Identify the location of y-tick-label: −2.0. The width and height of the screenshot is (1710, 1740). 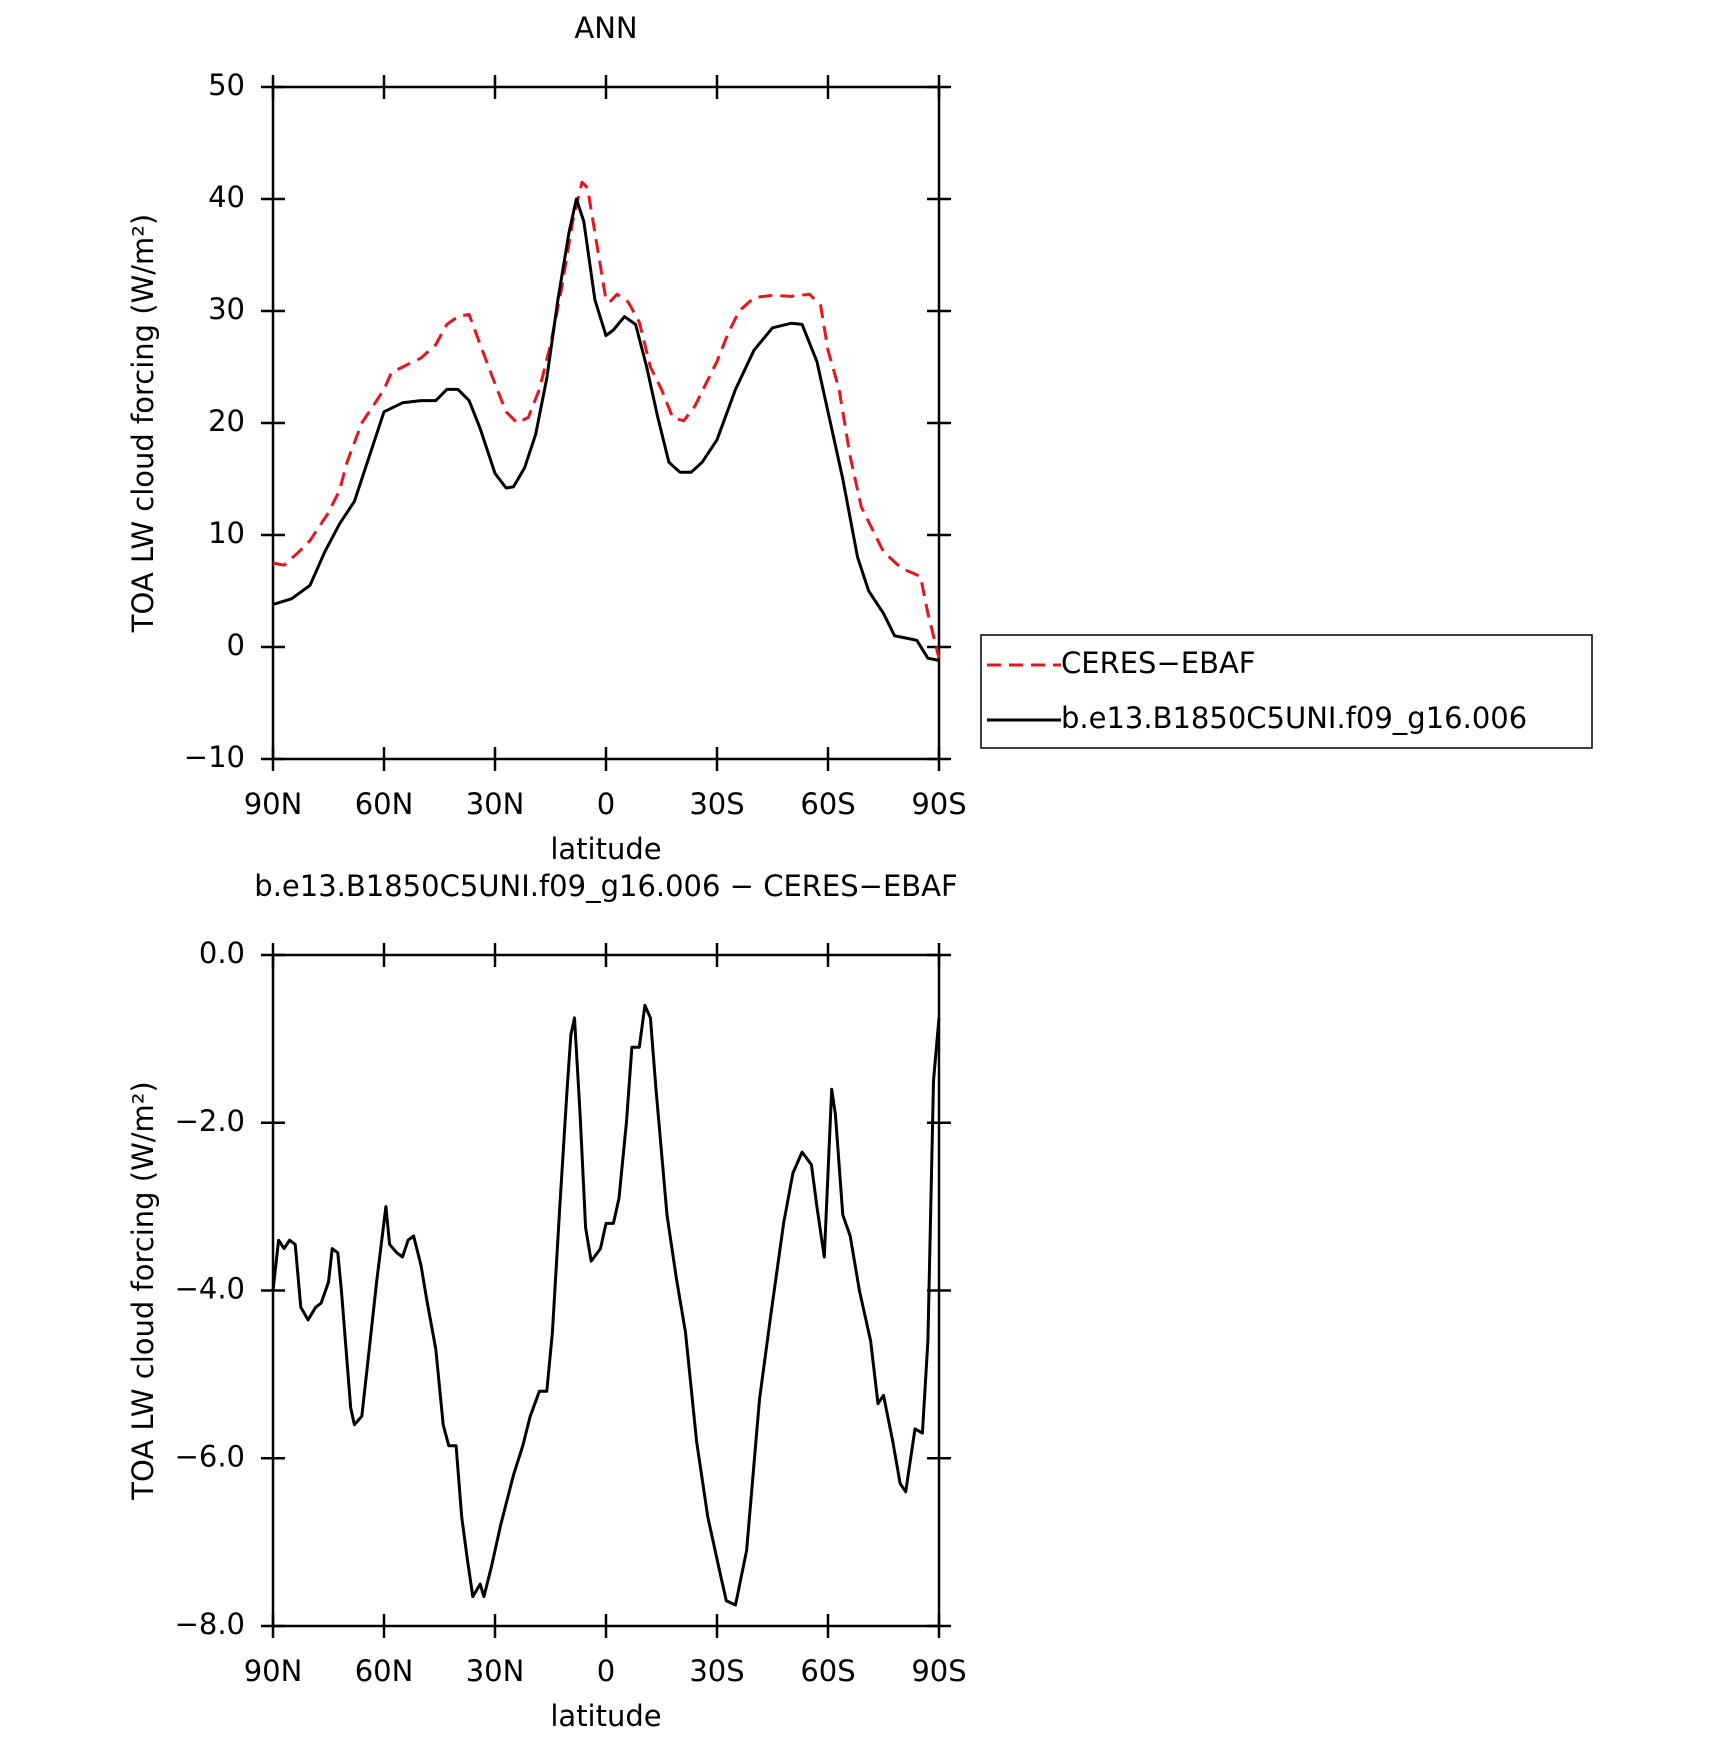
(210, 1121).